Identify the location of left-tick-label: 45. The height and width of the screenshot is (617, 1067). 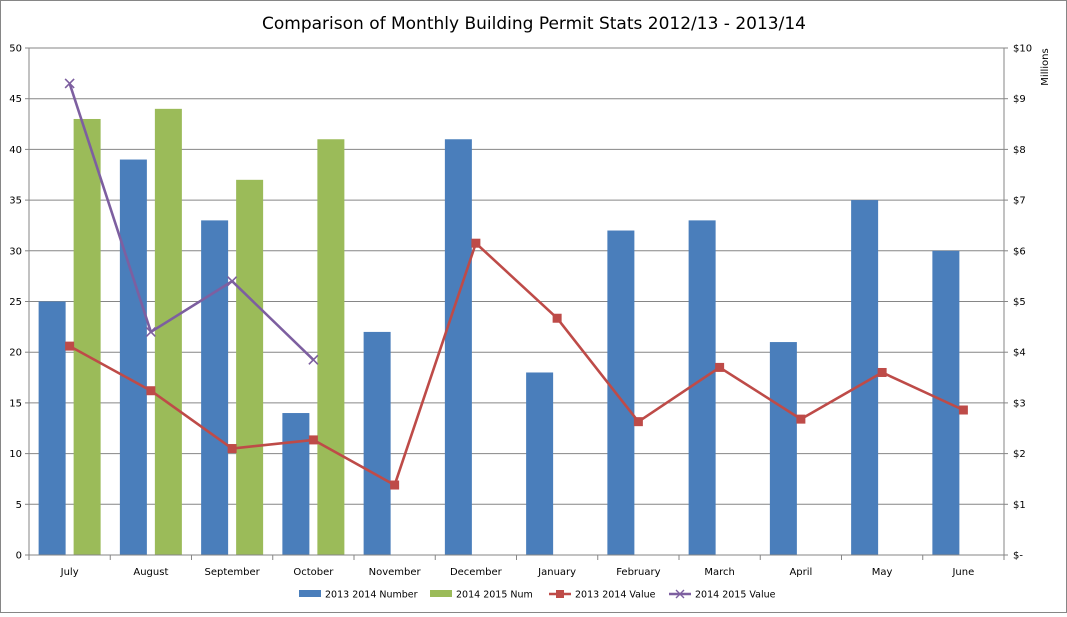
(15, 99).